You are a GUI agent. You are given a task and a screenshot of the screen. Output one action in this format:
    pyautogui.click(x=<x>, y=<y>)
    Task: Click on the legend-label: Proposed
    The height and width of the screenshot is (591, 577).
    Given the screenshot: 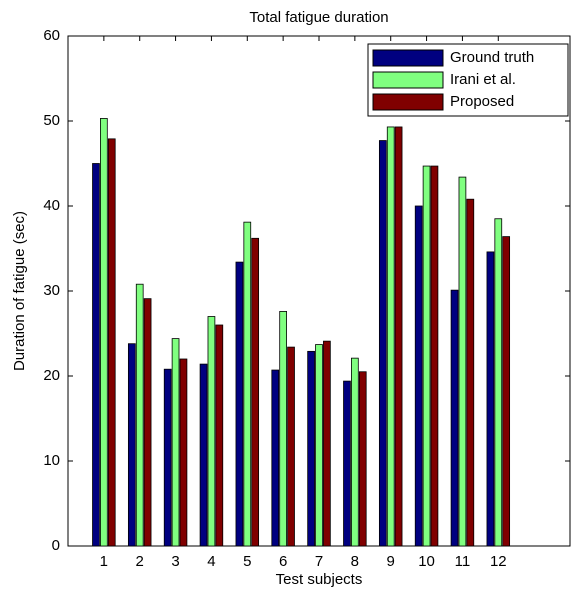 What is the action you would take?
    pyautogui.click(x=482, y=101)
    